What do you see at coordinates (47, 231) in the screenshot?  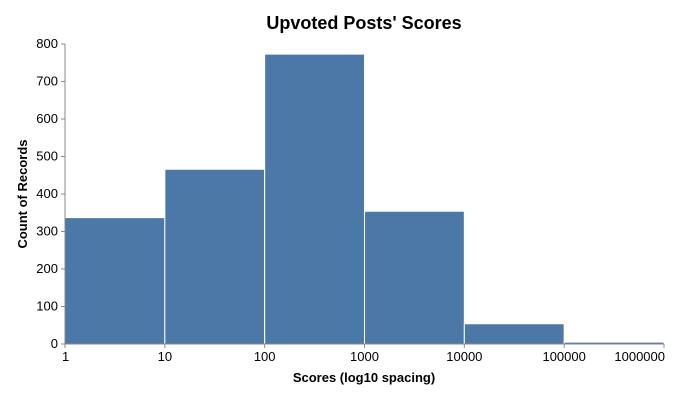 I see `y-tick-label: 300` at bounding box center [47, 231].